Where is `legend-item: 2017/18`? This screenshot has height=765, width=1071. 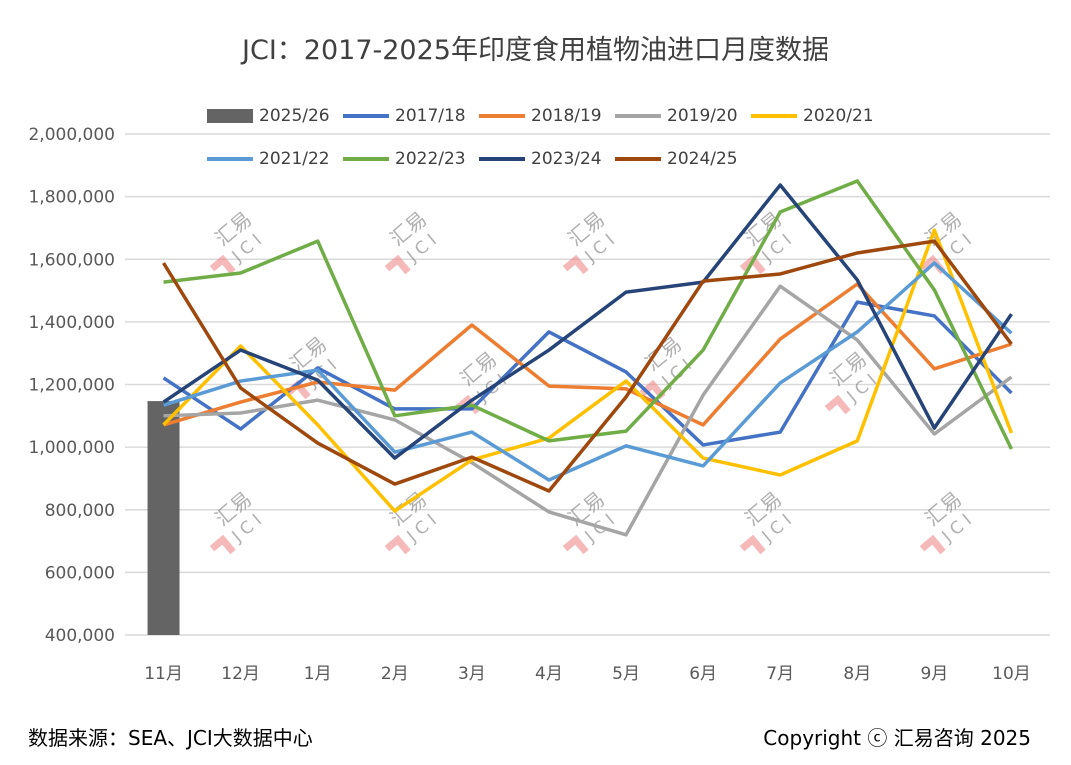
legend-item: 2017/18 is located at coordinates (404, 116).